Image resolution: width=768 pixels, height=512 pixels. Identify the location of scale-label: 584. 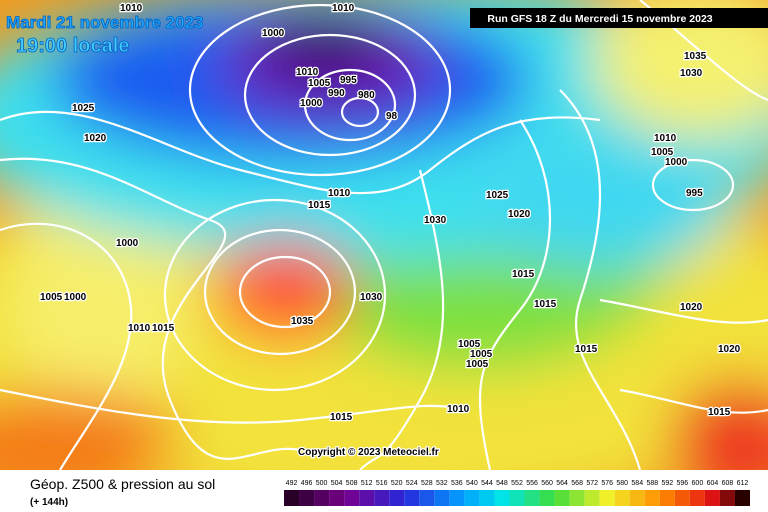
(637, 483).